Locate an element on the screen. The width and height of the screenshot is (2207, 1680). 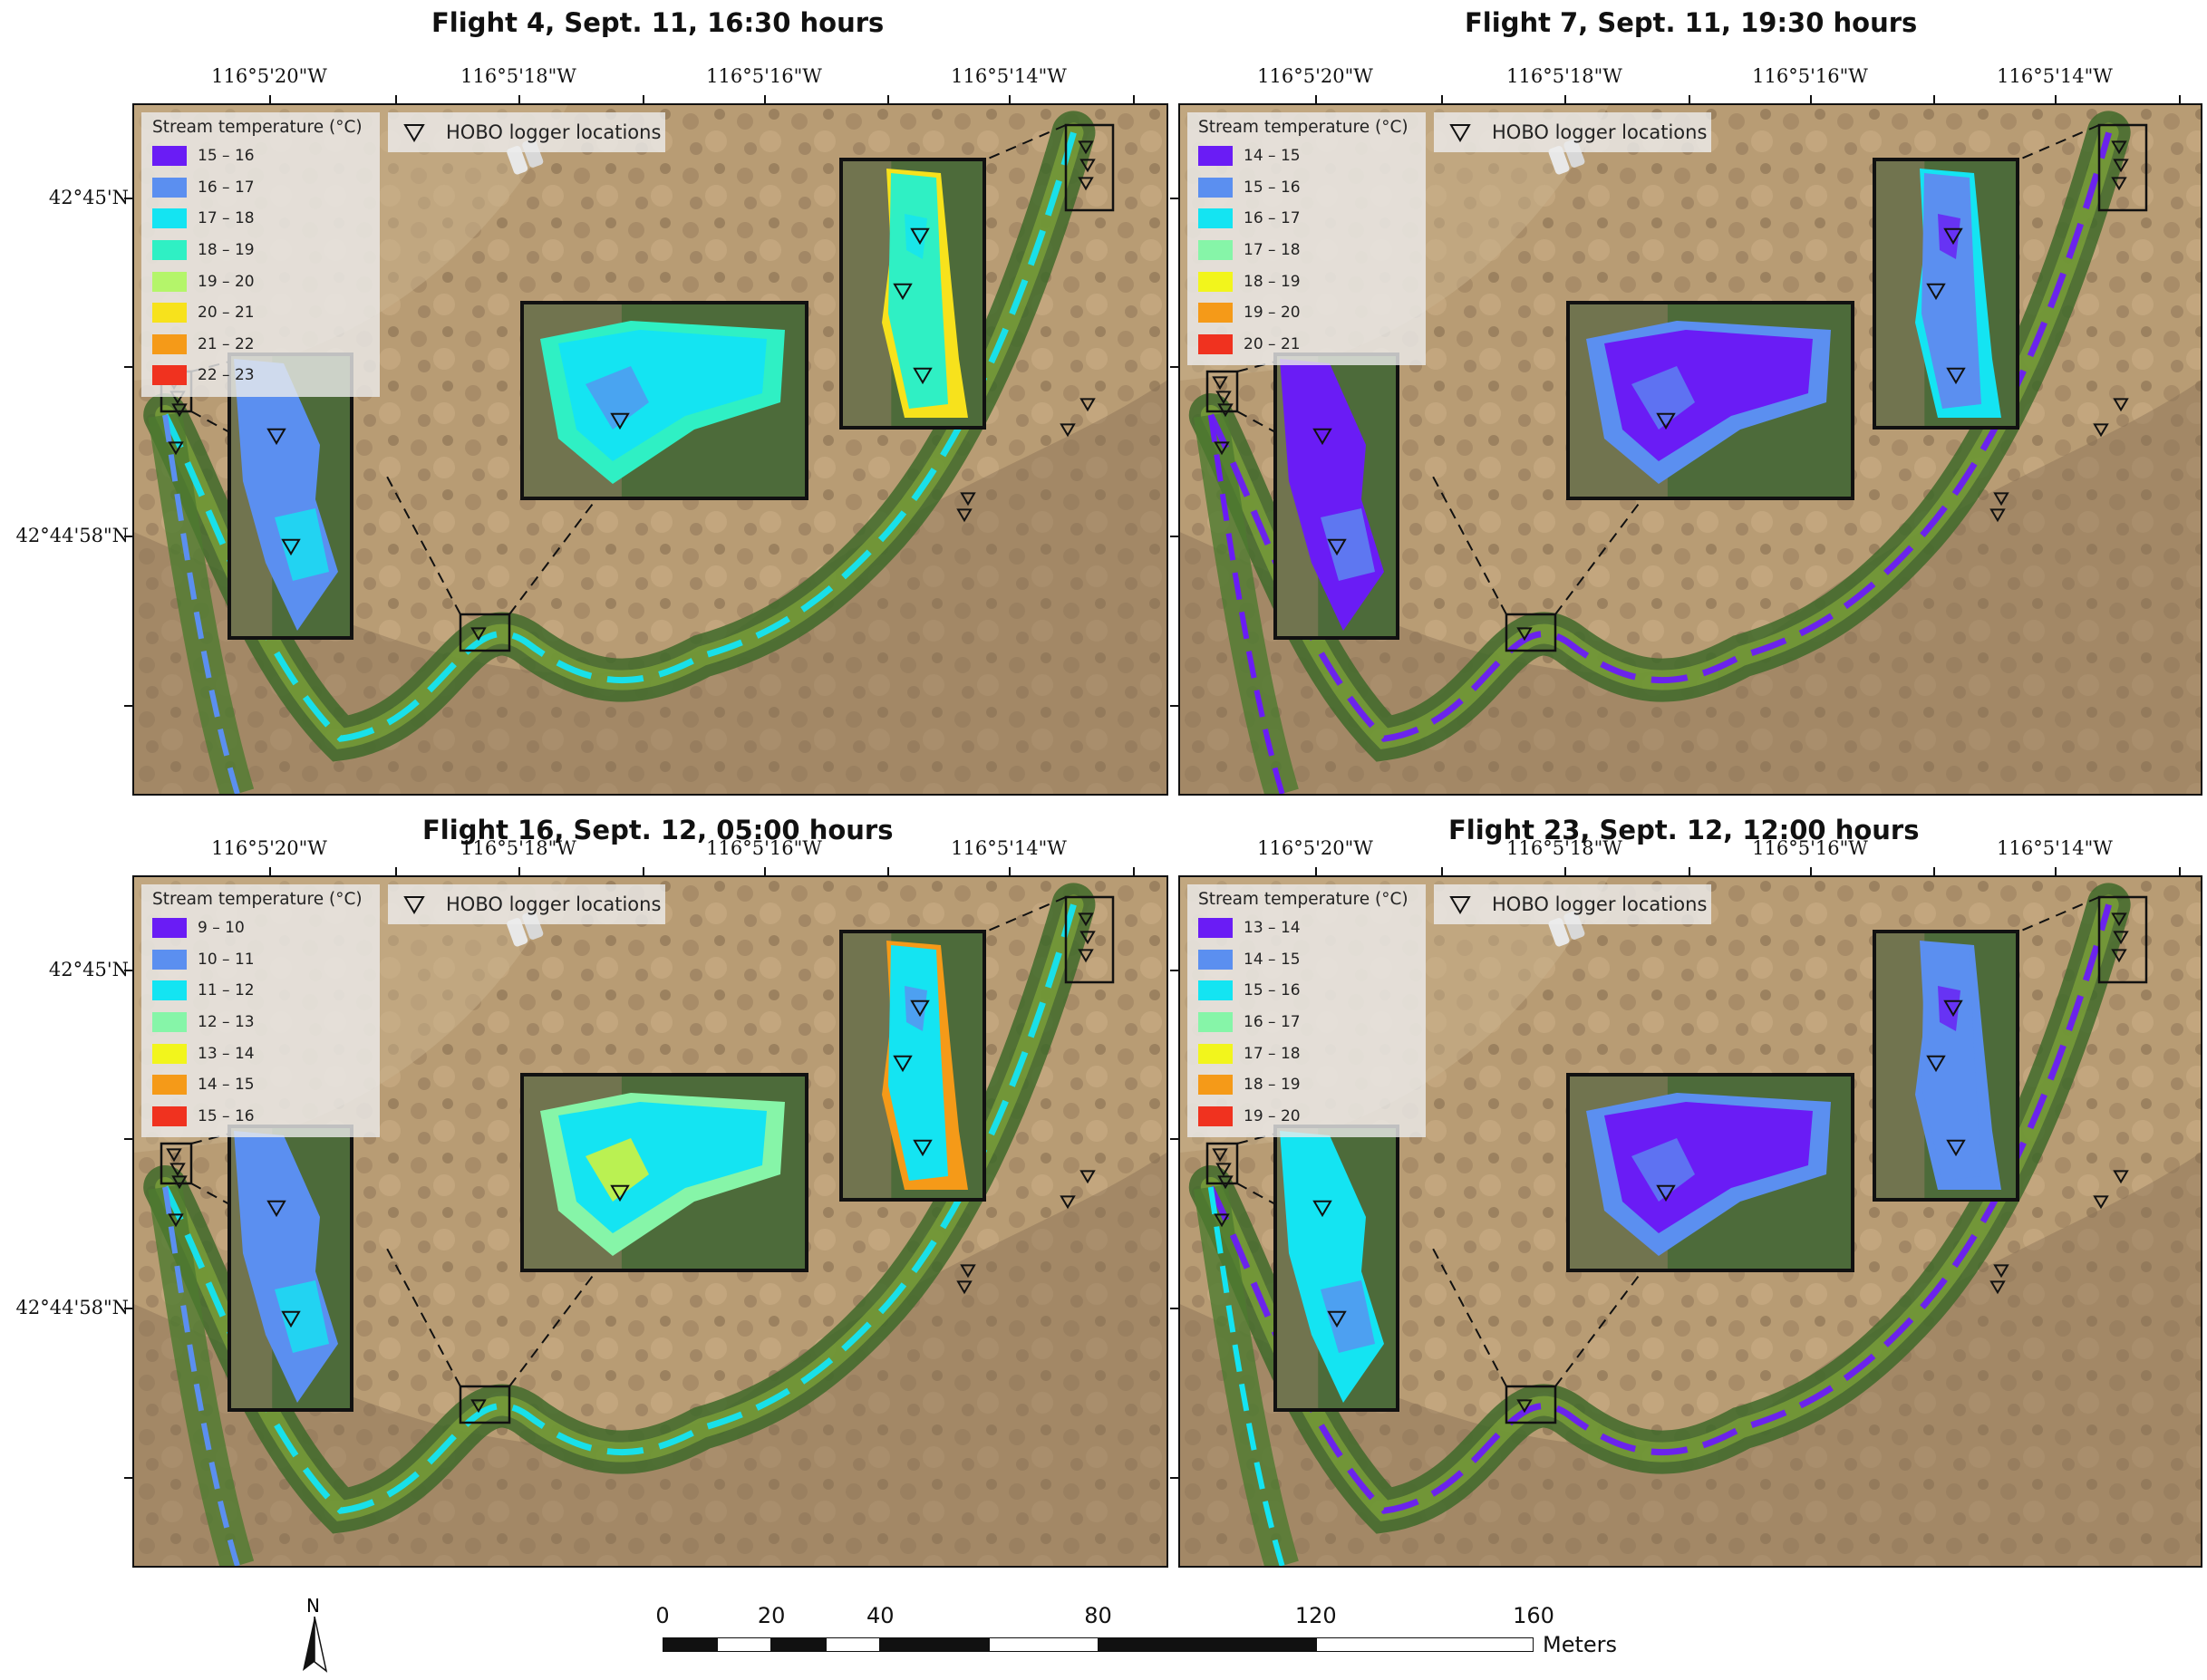
latitude-label: 42°45'N is located at coordinates (89, 198).